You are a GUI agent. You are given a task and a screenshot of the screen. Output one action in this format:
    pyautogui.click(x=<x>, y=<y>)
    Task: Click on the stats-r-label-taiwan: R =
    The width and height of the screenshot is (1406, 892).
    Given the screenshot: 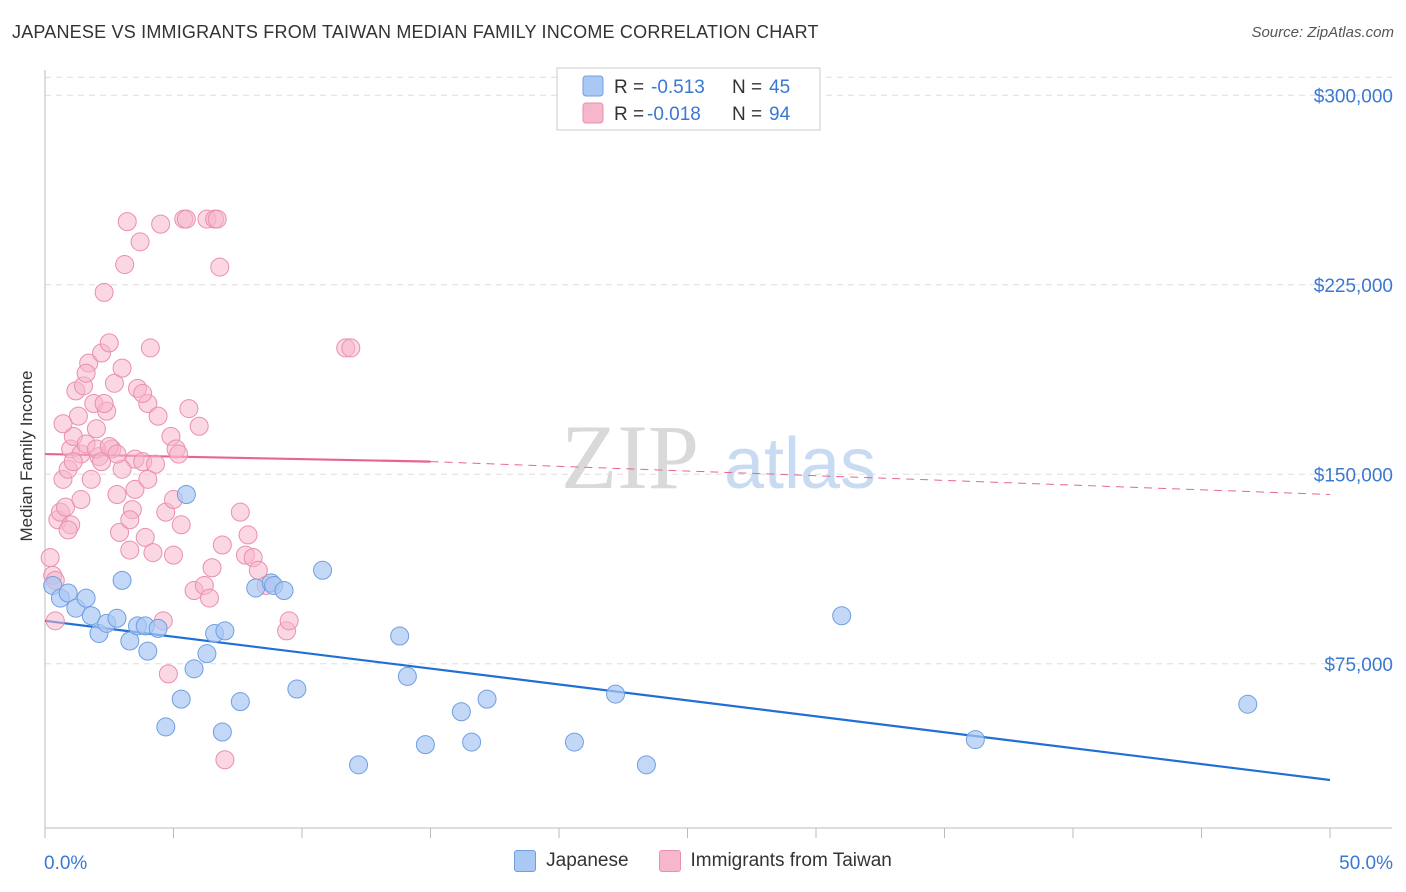 What is the action you would take?
    pyautogui.click(x=629, y=114)
    